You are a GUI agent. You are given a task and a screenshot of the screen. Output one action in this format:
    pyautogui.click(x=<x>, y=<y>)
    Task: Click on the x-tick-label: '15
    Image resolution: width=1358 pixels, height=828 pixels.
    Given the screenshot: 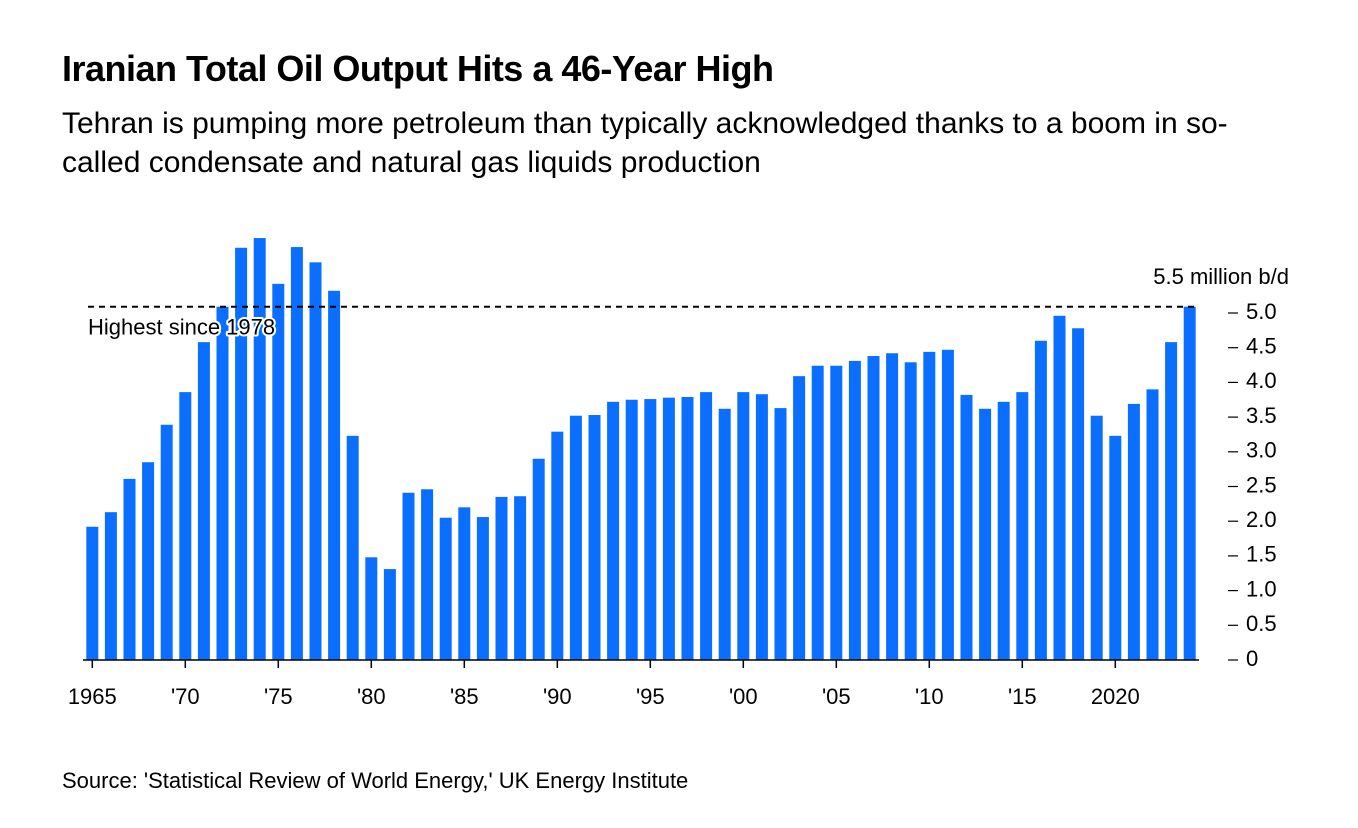 What is the action you would take?
    pyautogui.click(x=1022, y=696)
    